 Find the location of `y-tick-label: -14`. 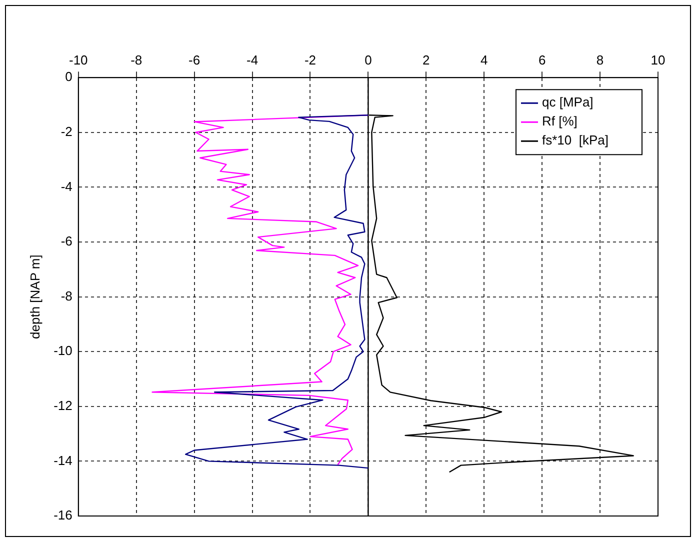

y-tick-label: -14 is located at coordinates (63, 460).